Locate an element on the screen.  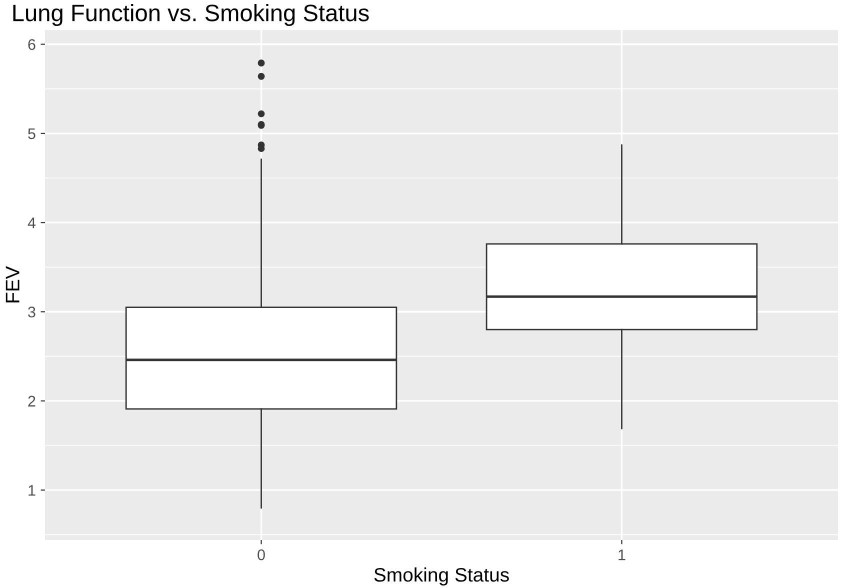
chart-title: Lung Function vs. Smoking Status is located at coordinates (191, 15).